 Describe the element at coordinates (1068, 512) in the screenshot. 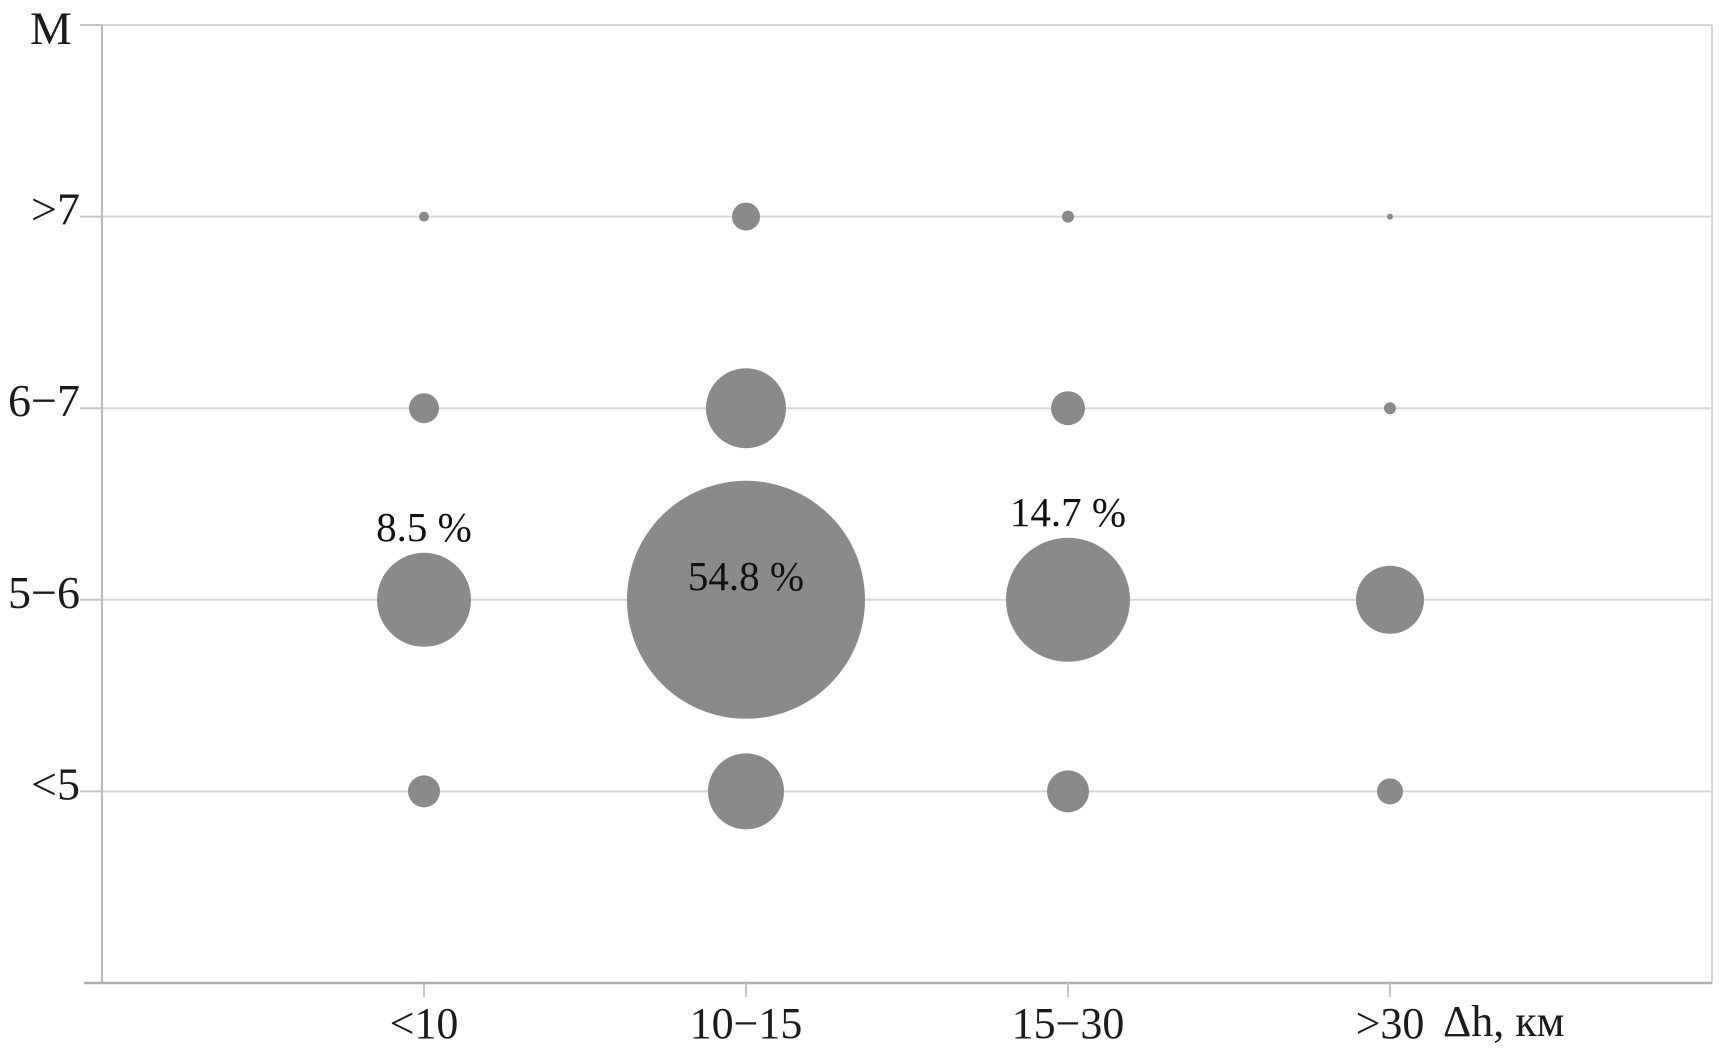

I see `bubble-percent-label: 14.7 %` at that location.